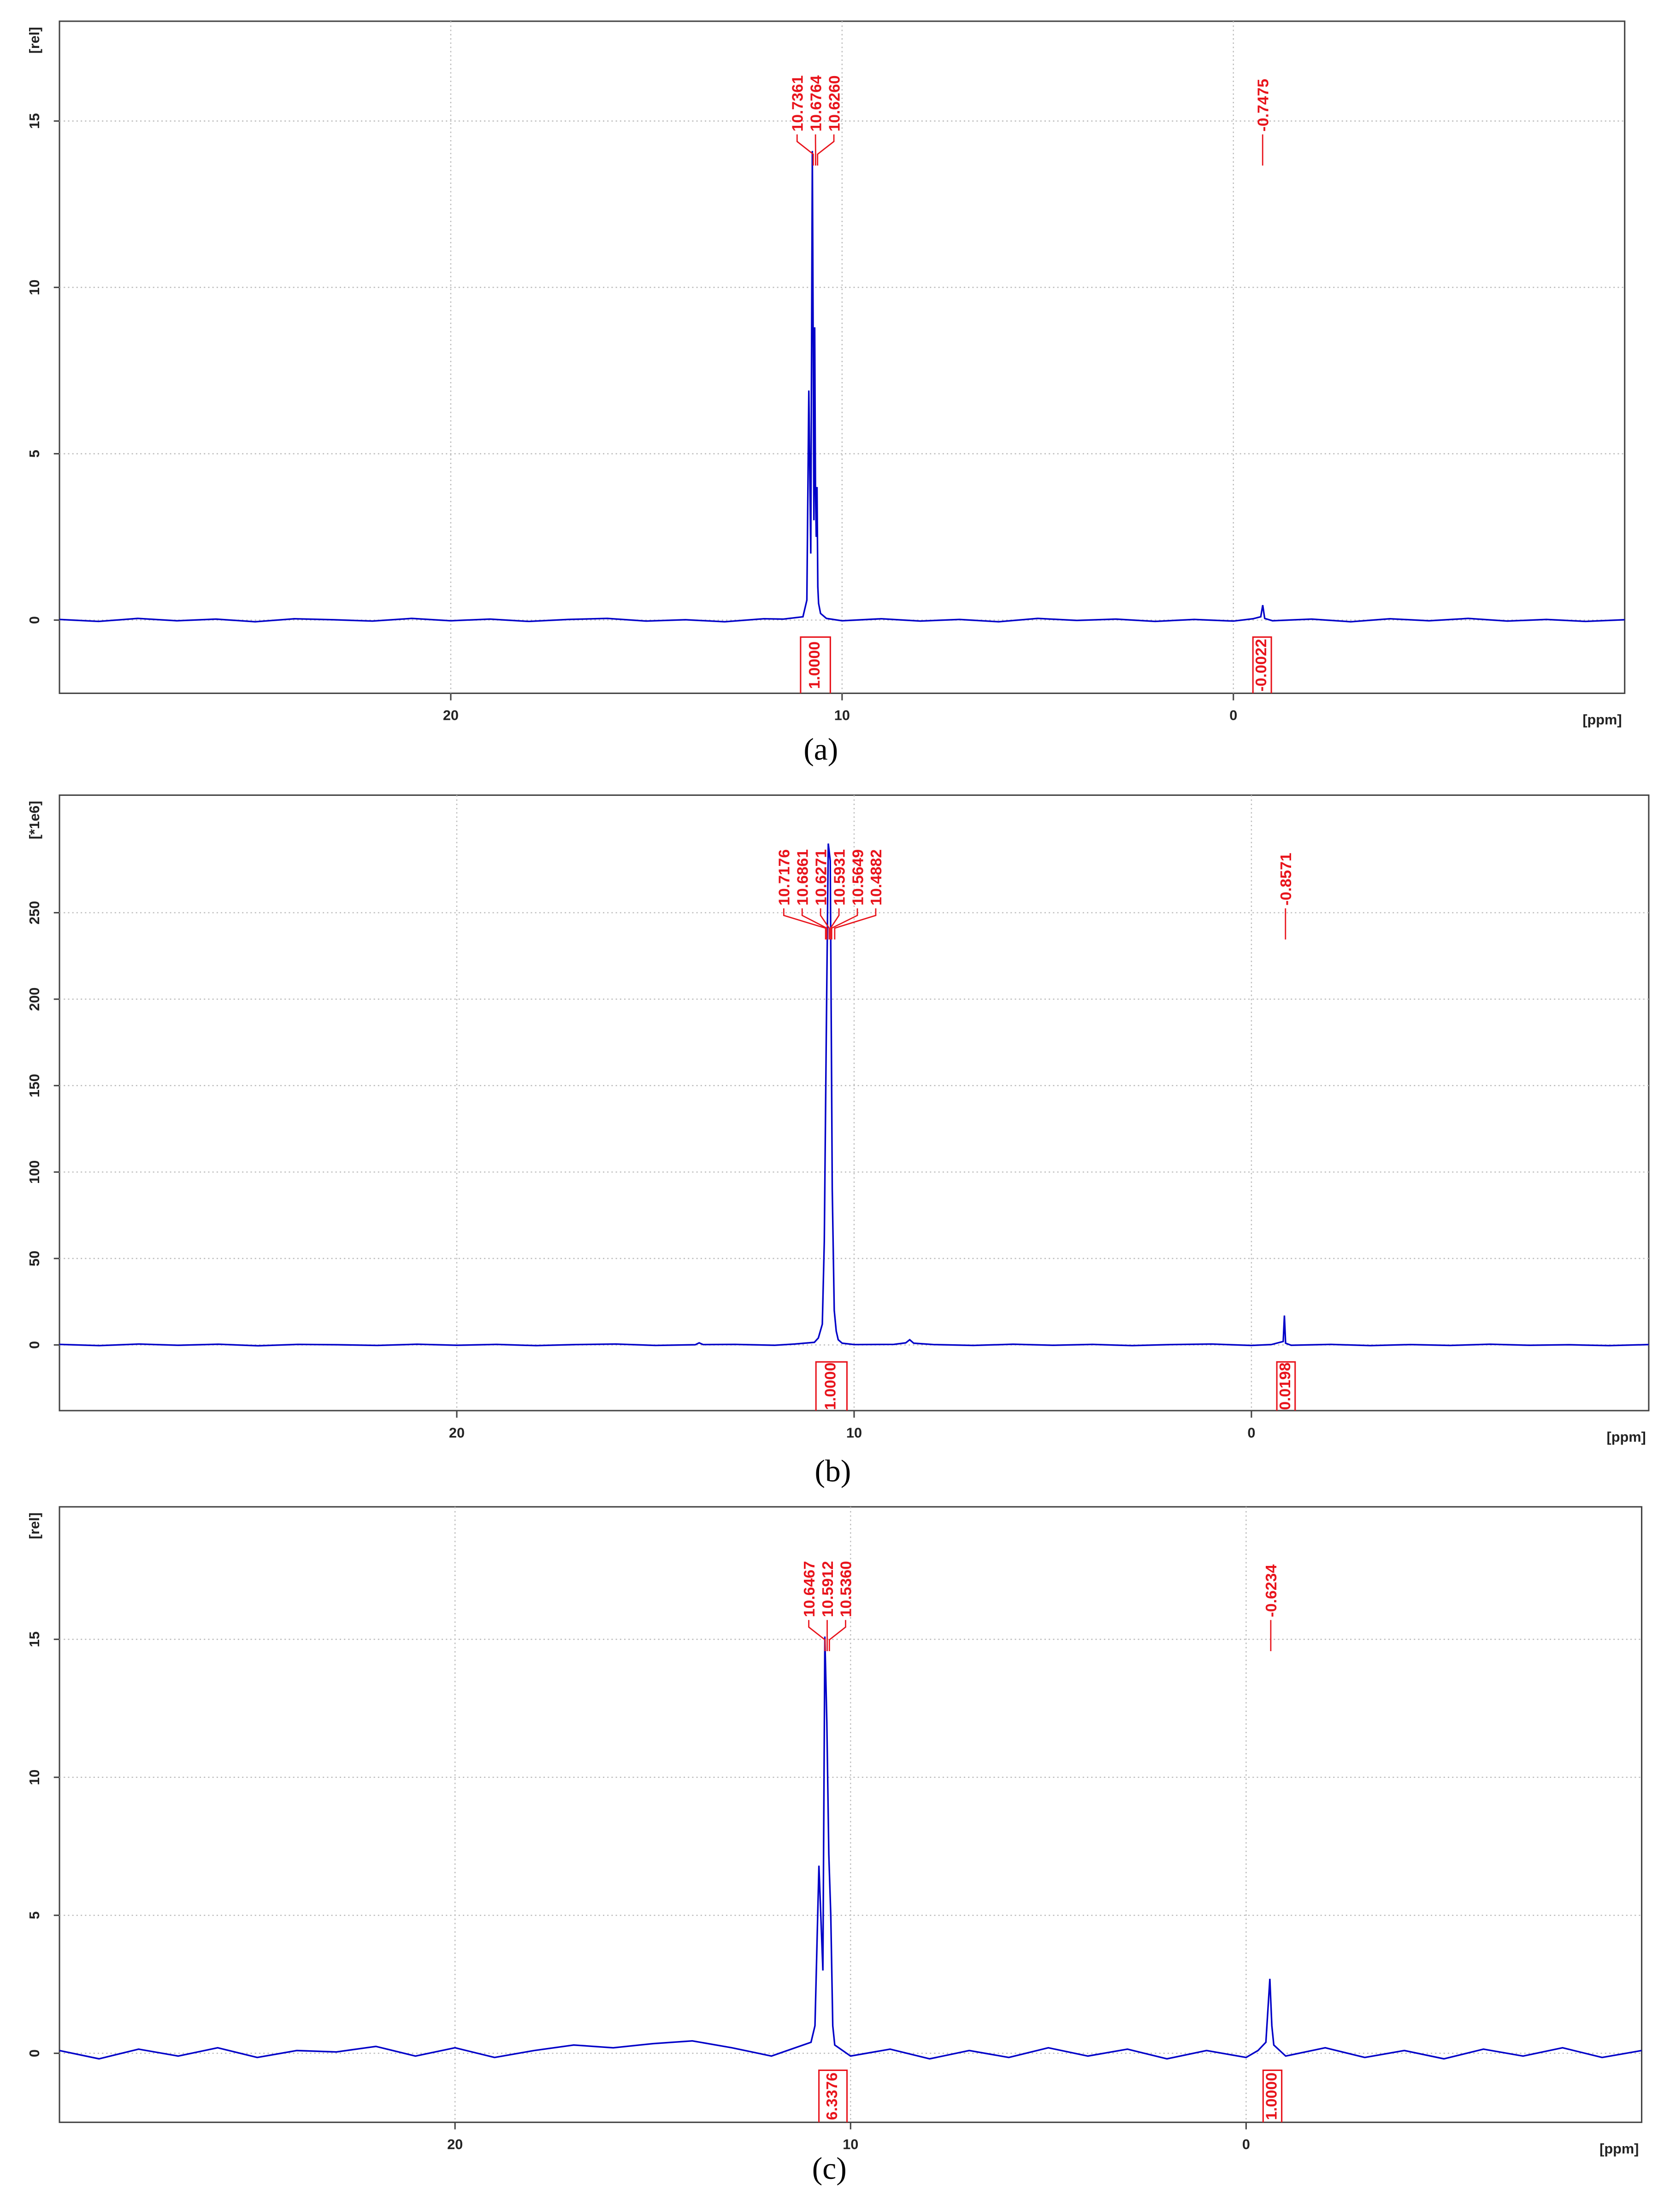 The height and width of the screenshot is (2212, 1670). Describe the element at coordinates (847, 1589) in the screenshot. I see `peak-label: 10.5360` at that location.